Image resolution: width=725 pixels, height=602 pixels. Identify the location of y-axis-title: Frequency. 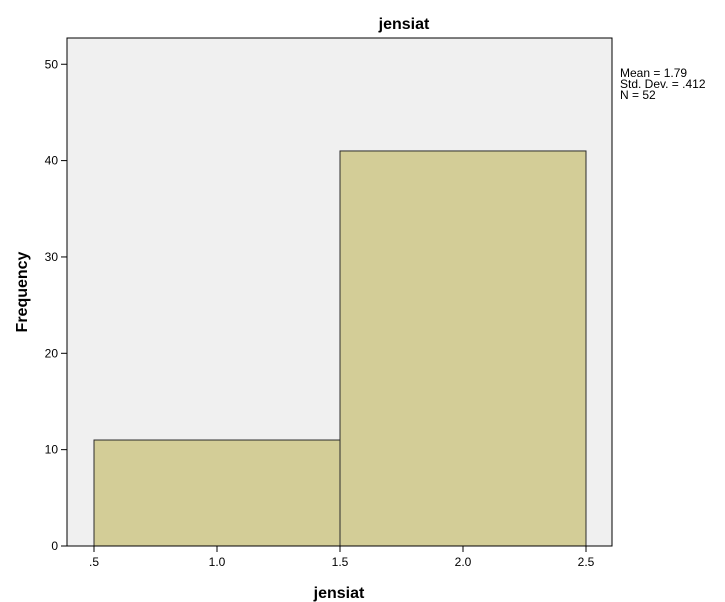
(22, 291).